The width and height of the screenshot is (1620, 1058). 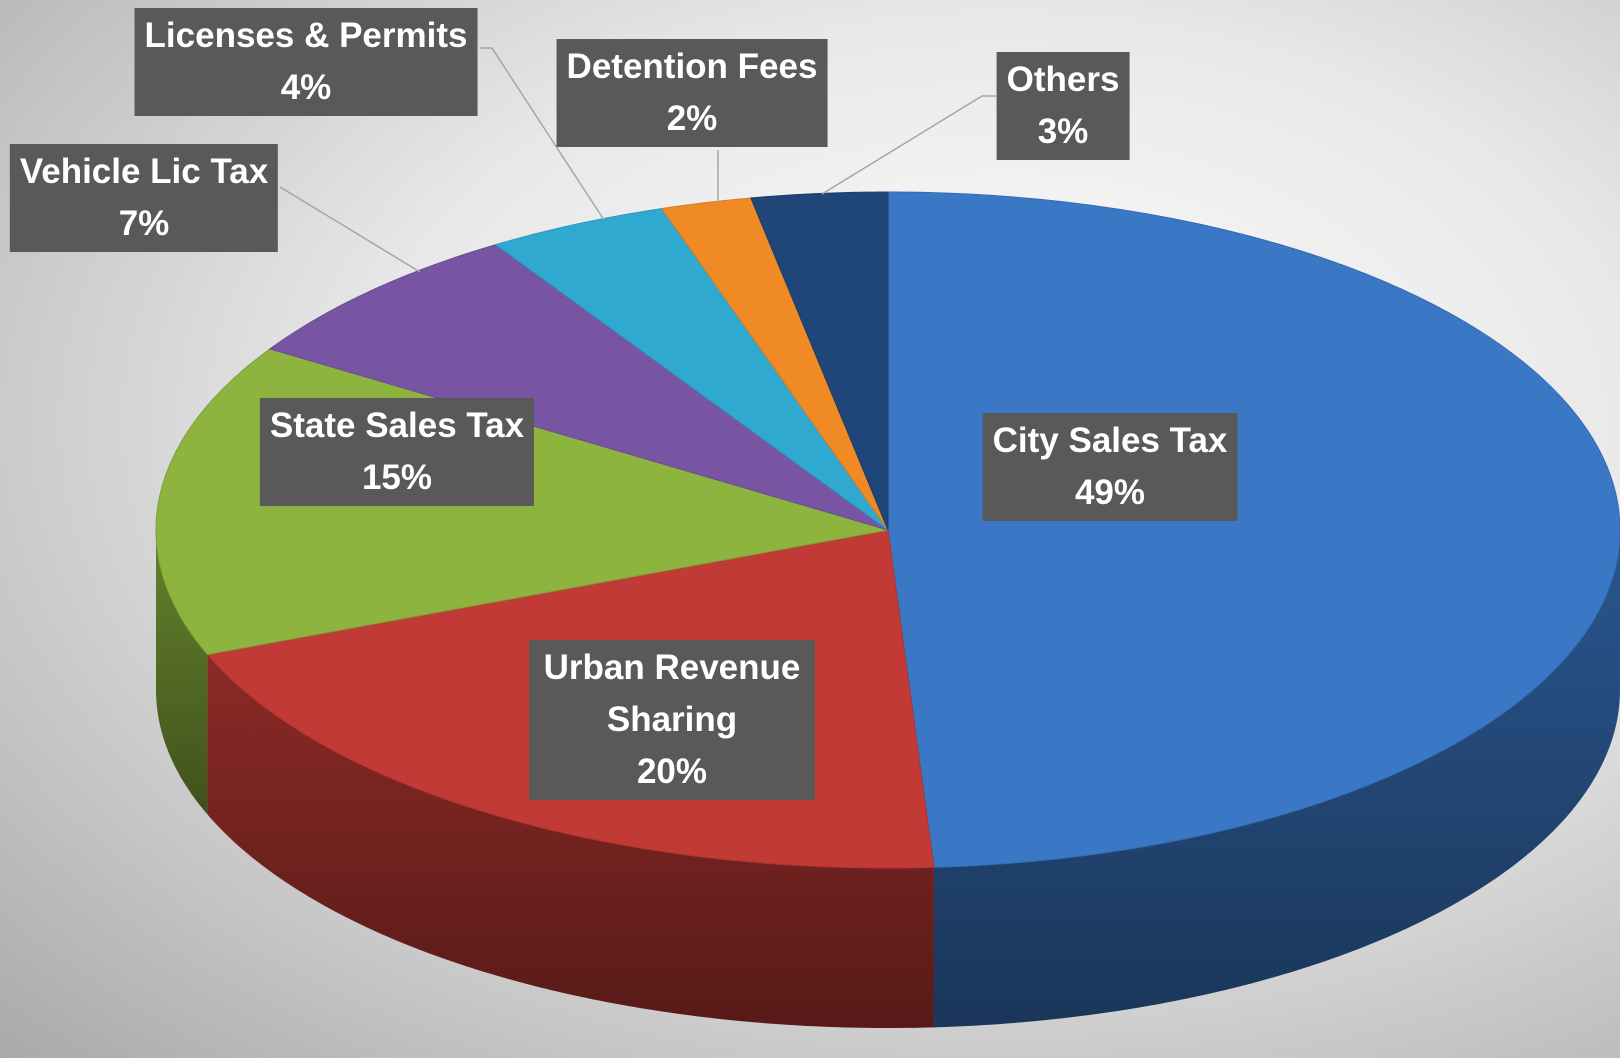 I want to click on value-label: 15%, so click(x=397, y=477).